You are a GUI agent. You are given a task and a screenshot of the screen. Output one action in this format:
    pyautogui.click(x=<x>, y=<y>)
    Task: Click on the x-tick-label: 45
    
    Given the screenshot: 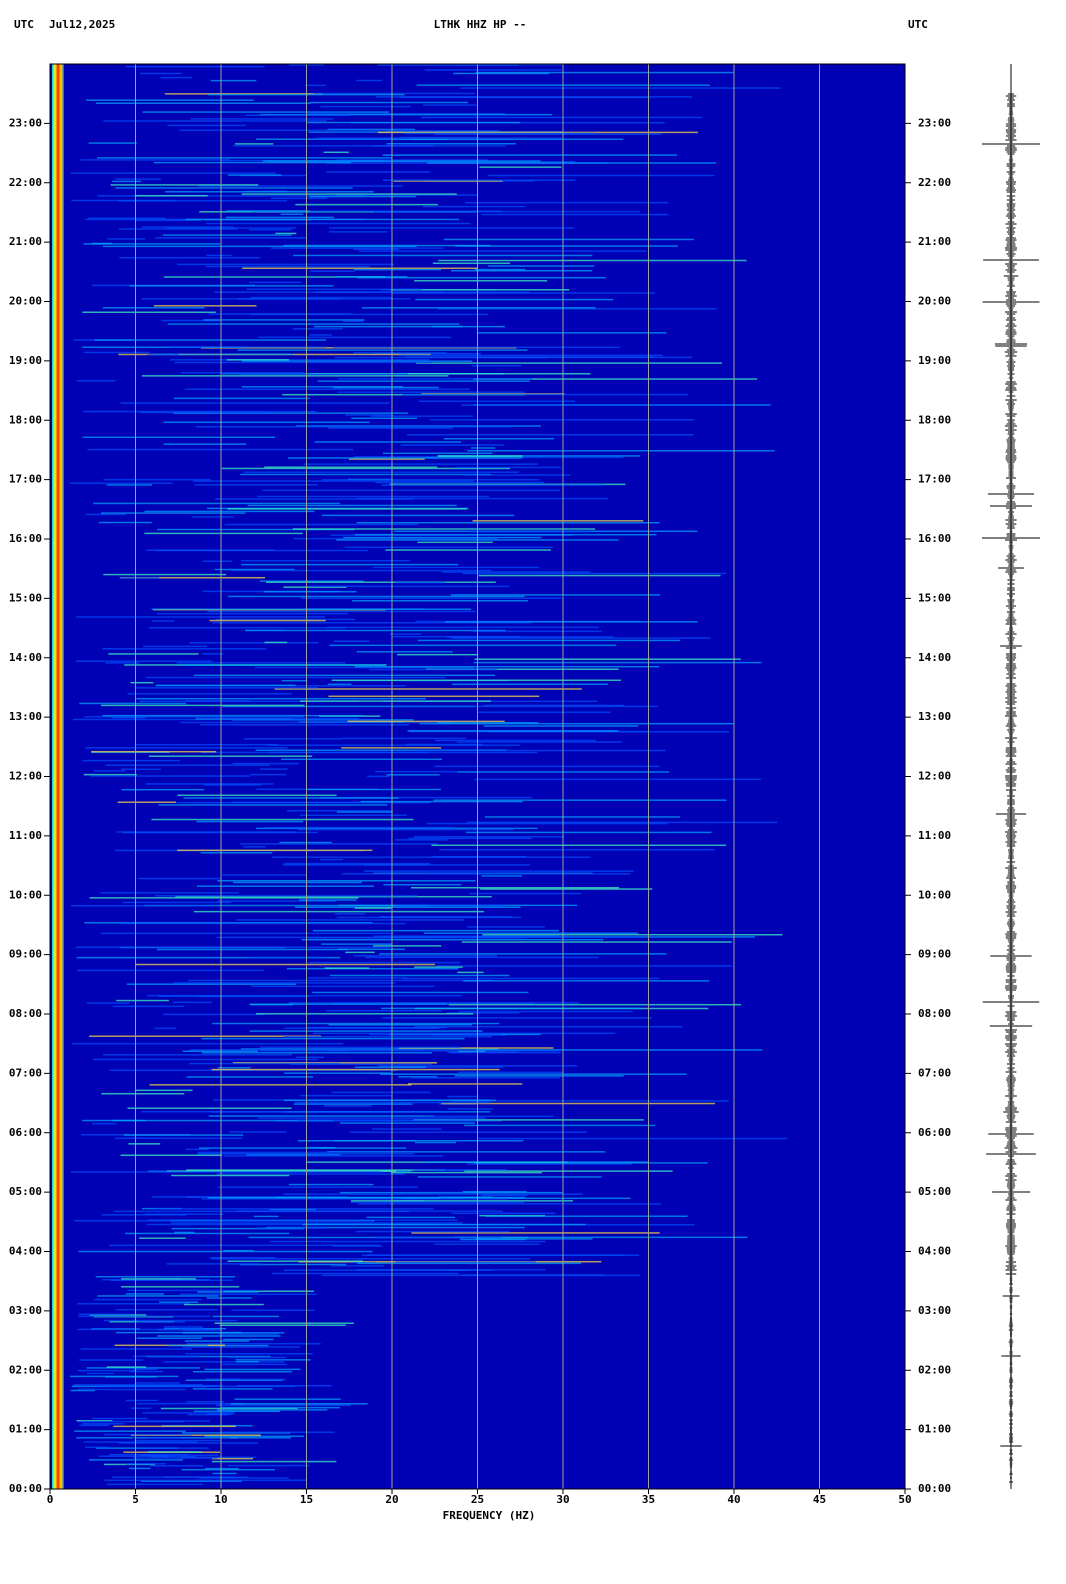 What is the action you would take?
    pyautogui.click(x=819, y=1499)
    